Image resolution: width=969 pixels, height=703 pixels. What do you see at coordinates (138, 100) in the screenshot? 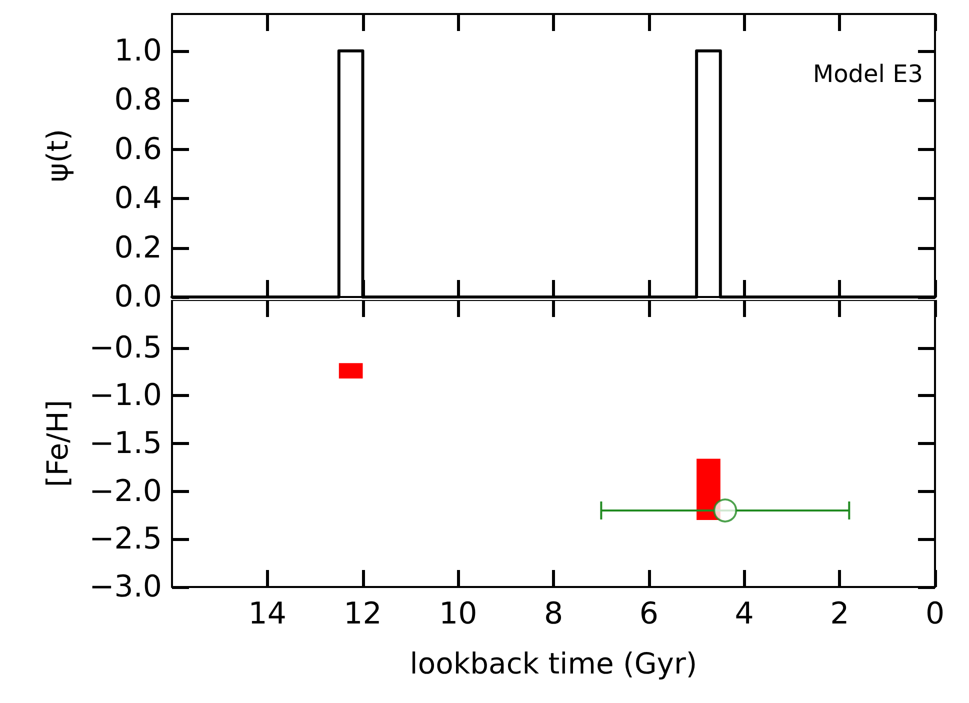
I see `y-tick-label: 0.8` at bounding box center [138, 100].